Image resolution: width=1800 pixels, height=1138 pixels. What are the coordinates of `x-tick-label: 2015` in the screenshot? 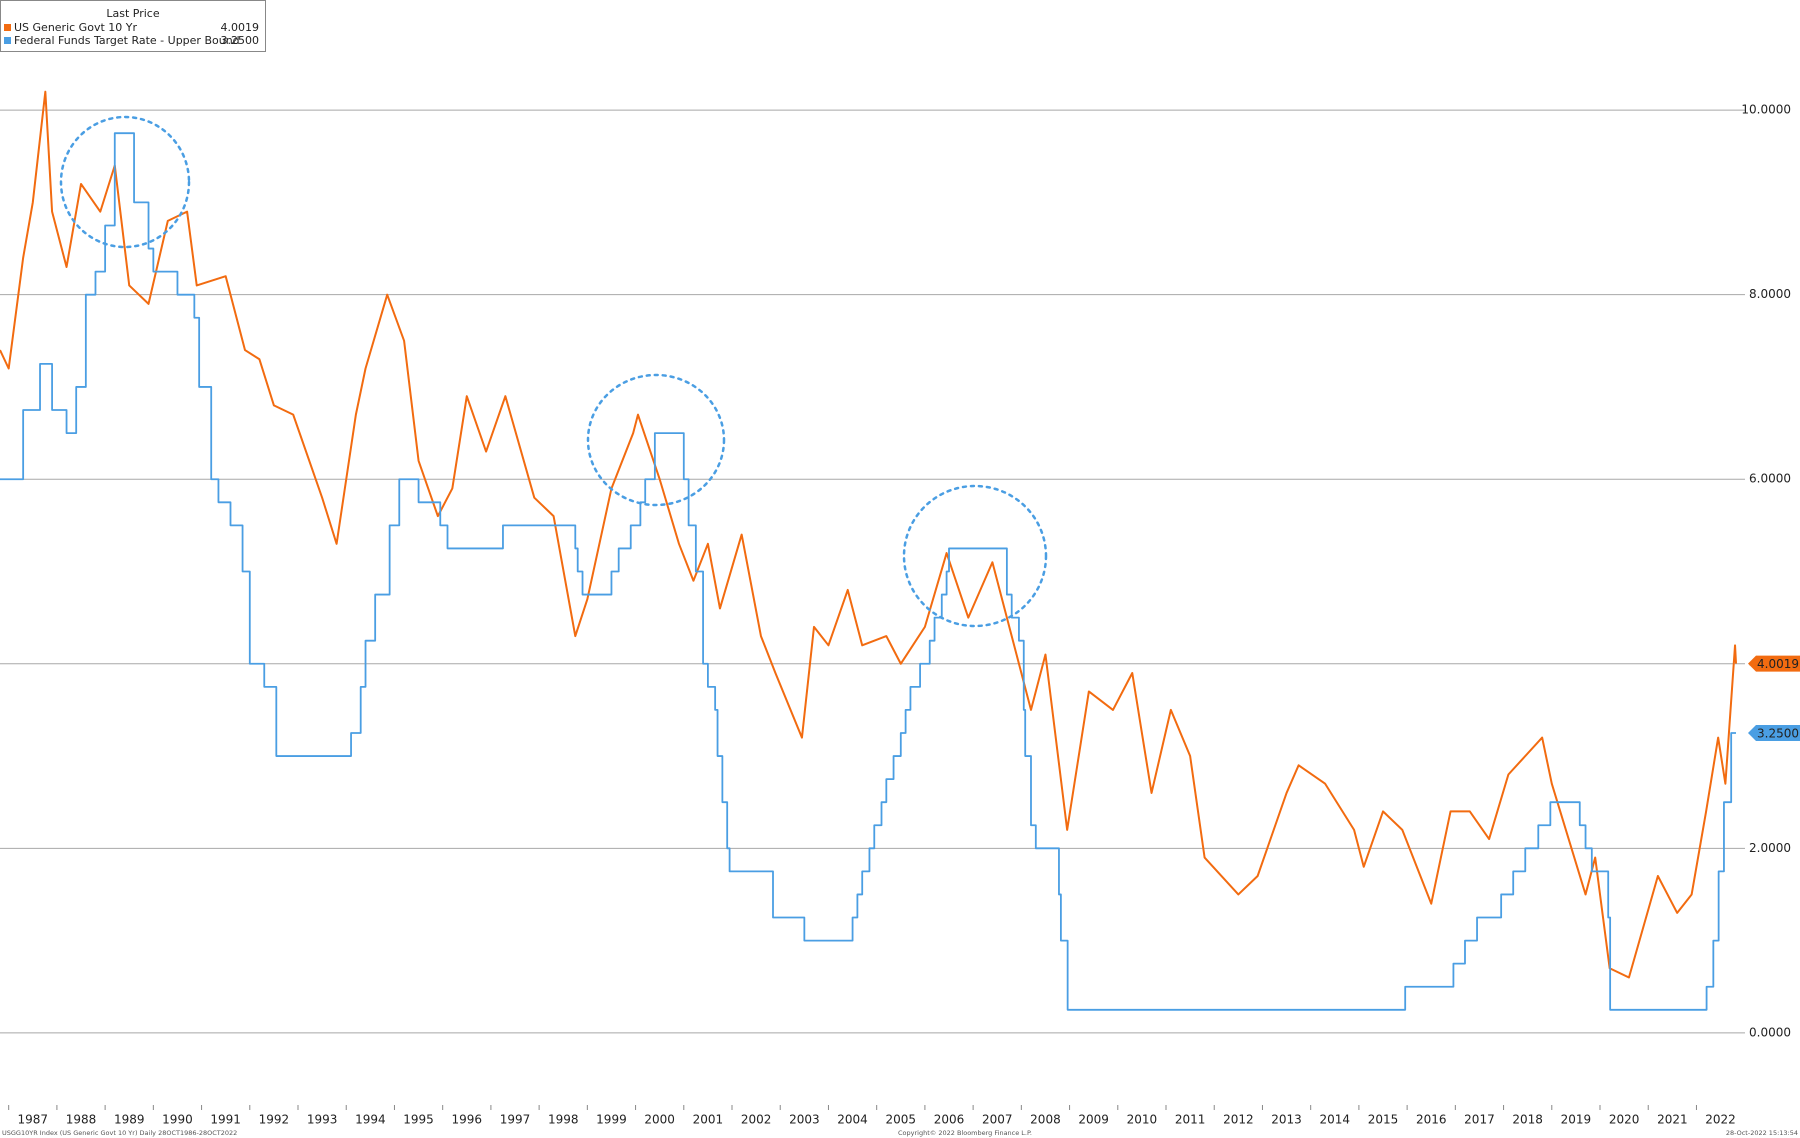 It's located at (1383, 1120).